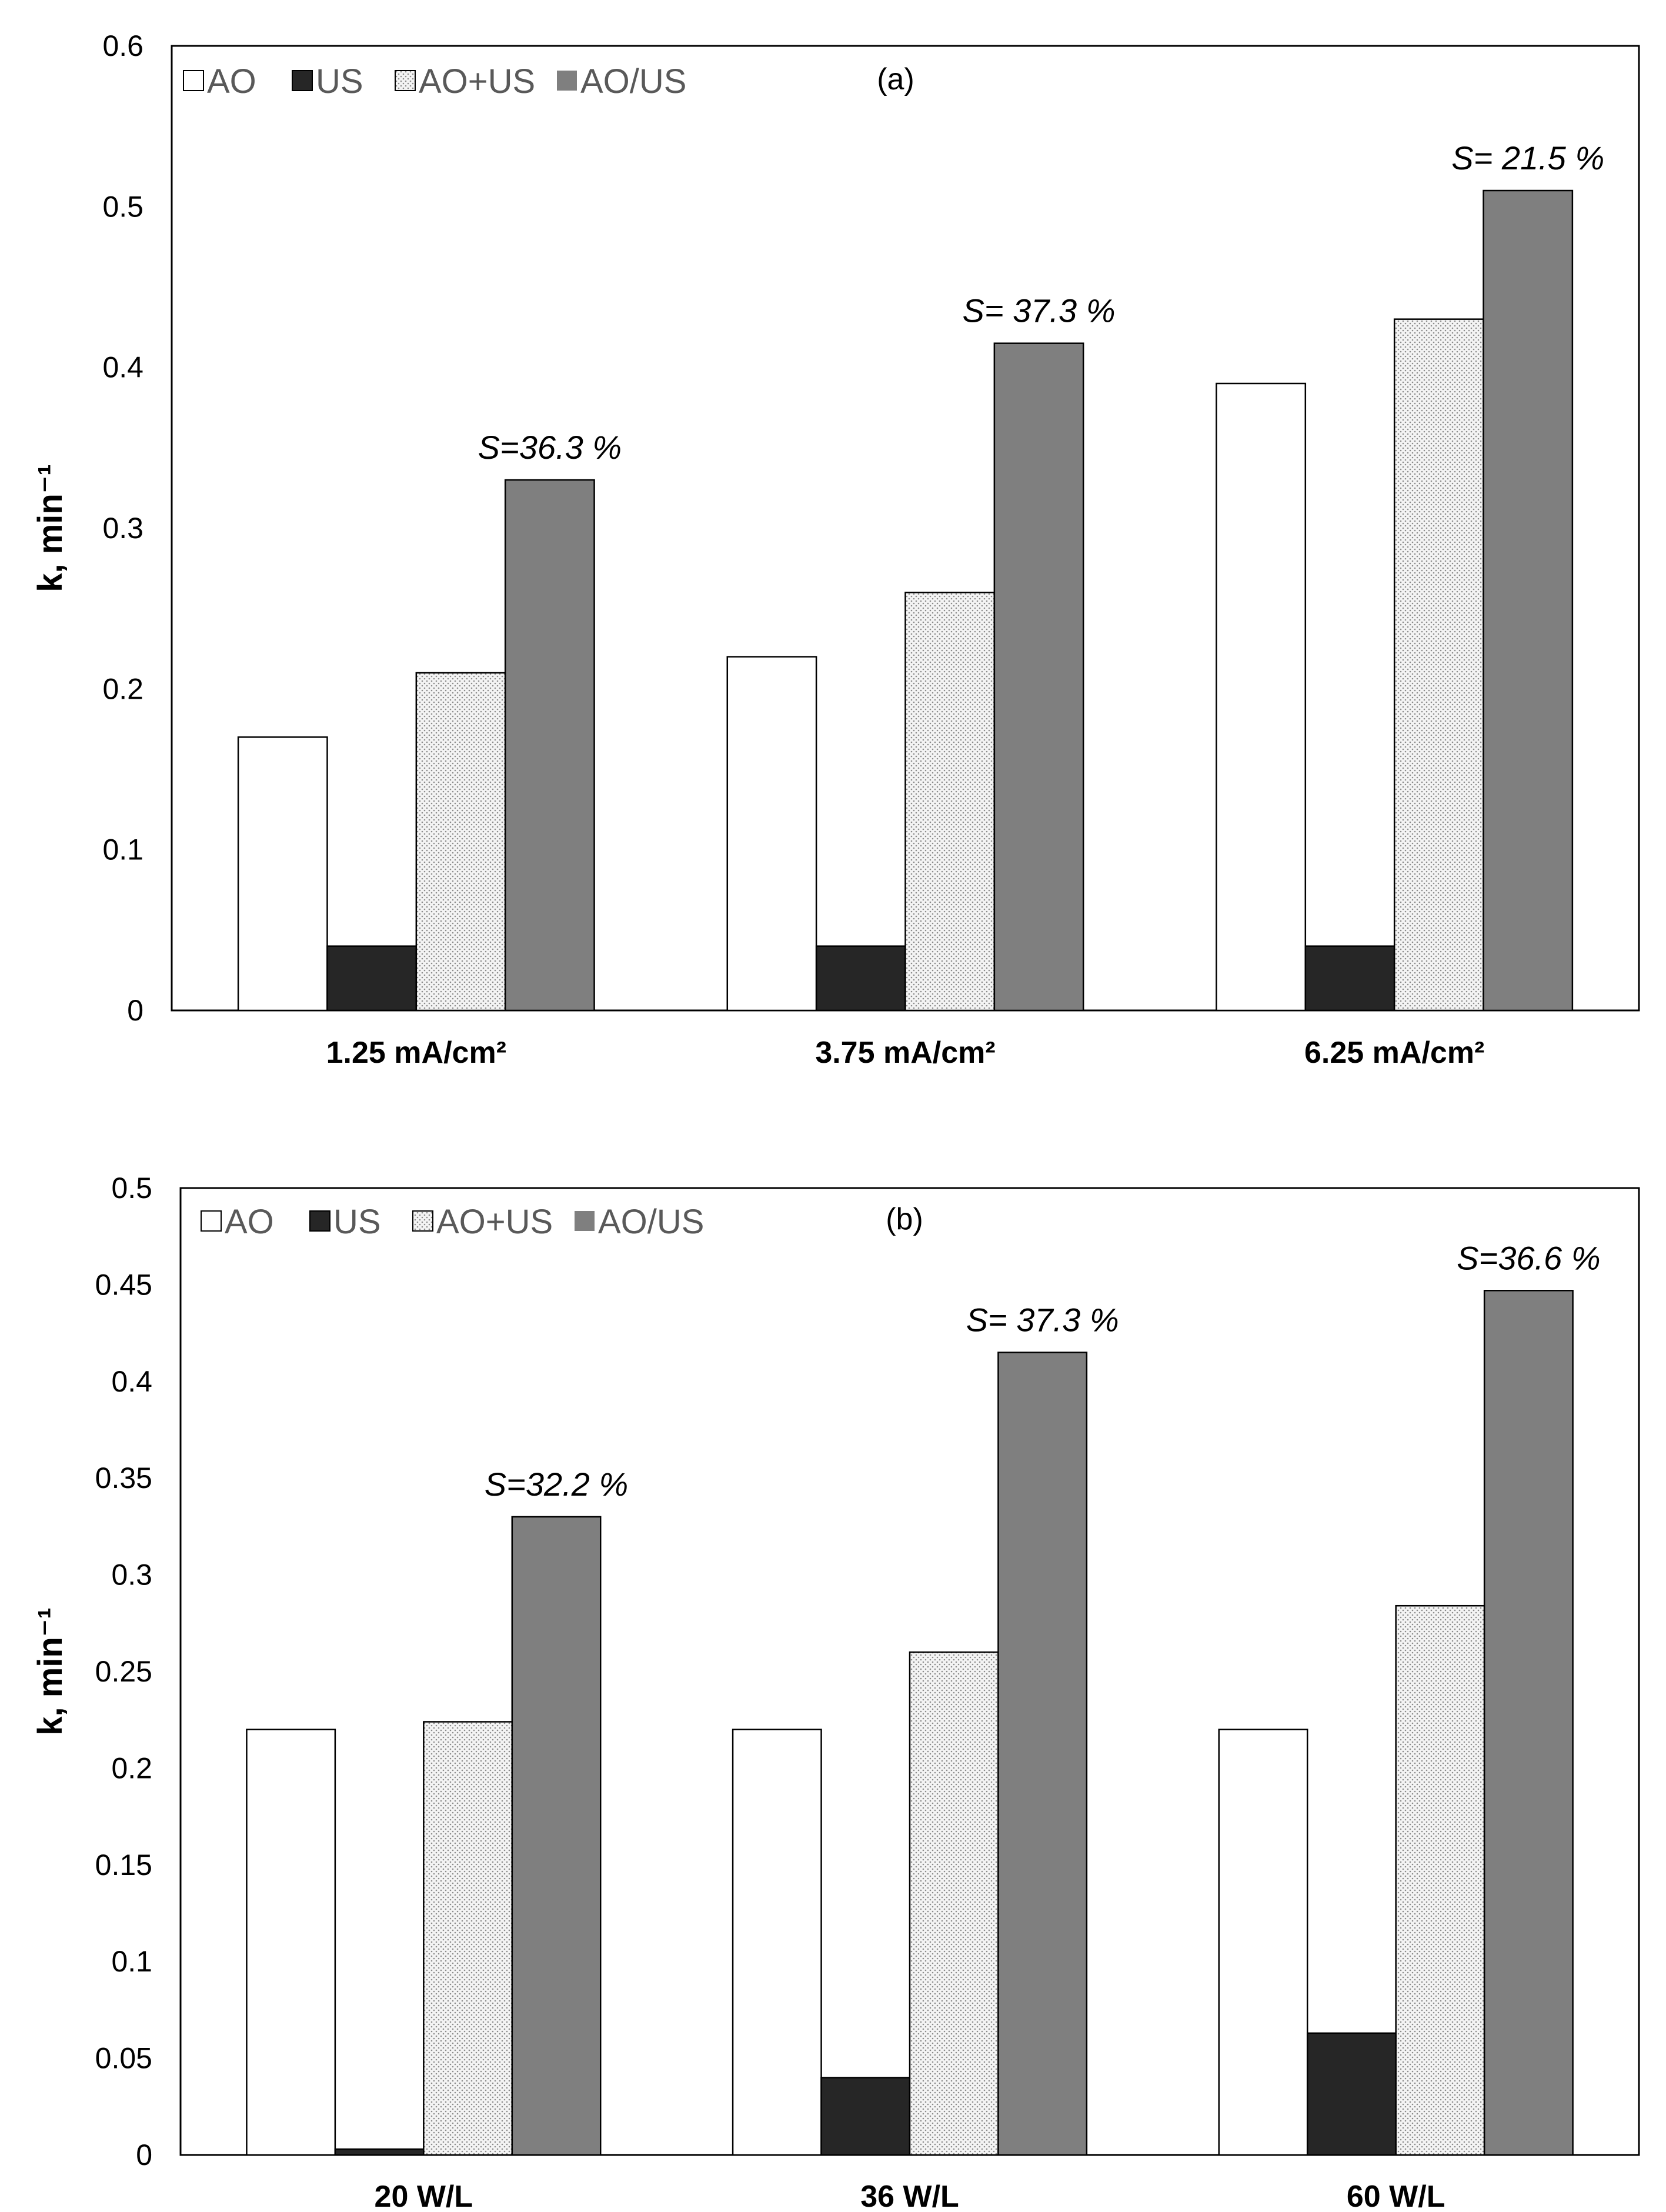 The image size is (1666, 2212). I want to click on bar-ao-36-w-l, so click(777, 1942).